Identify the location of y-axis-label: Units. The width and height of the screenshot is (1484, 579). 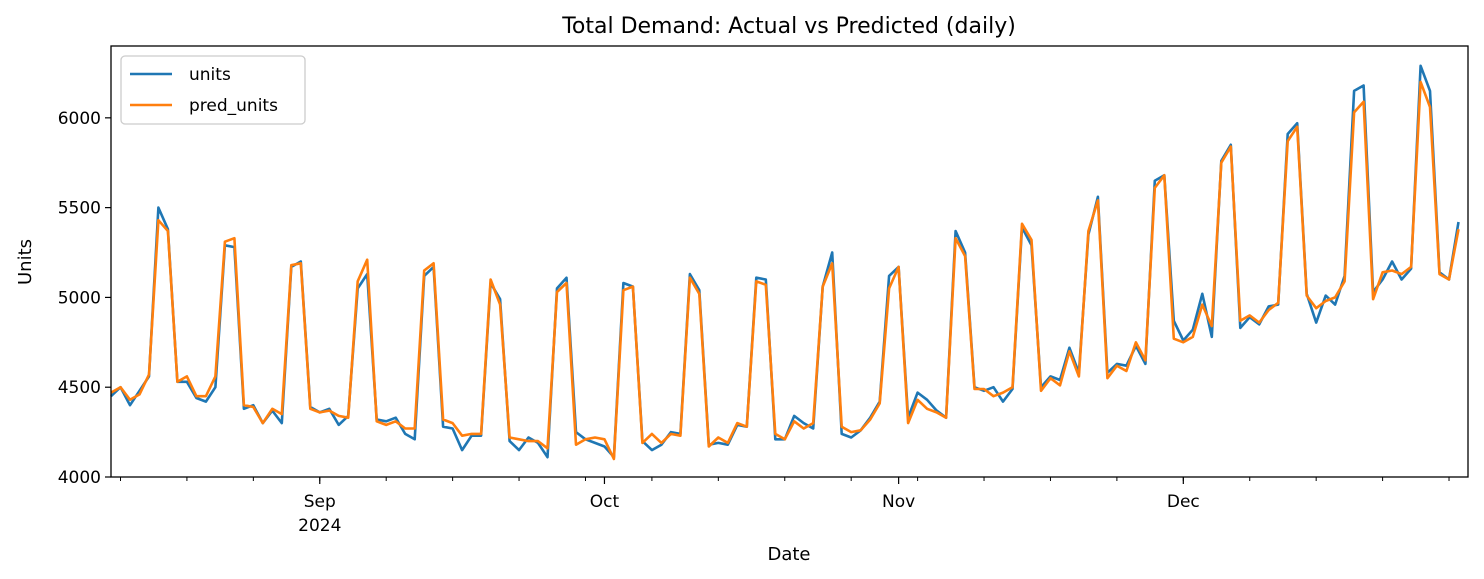
(25, 262).